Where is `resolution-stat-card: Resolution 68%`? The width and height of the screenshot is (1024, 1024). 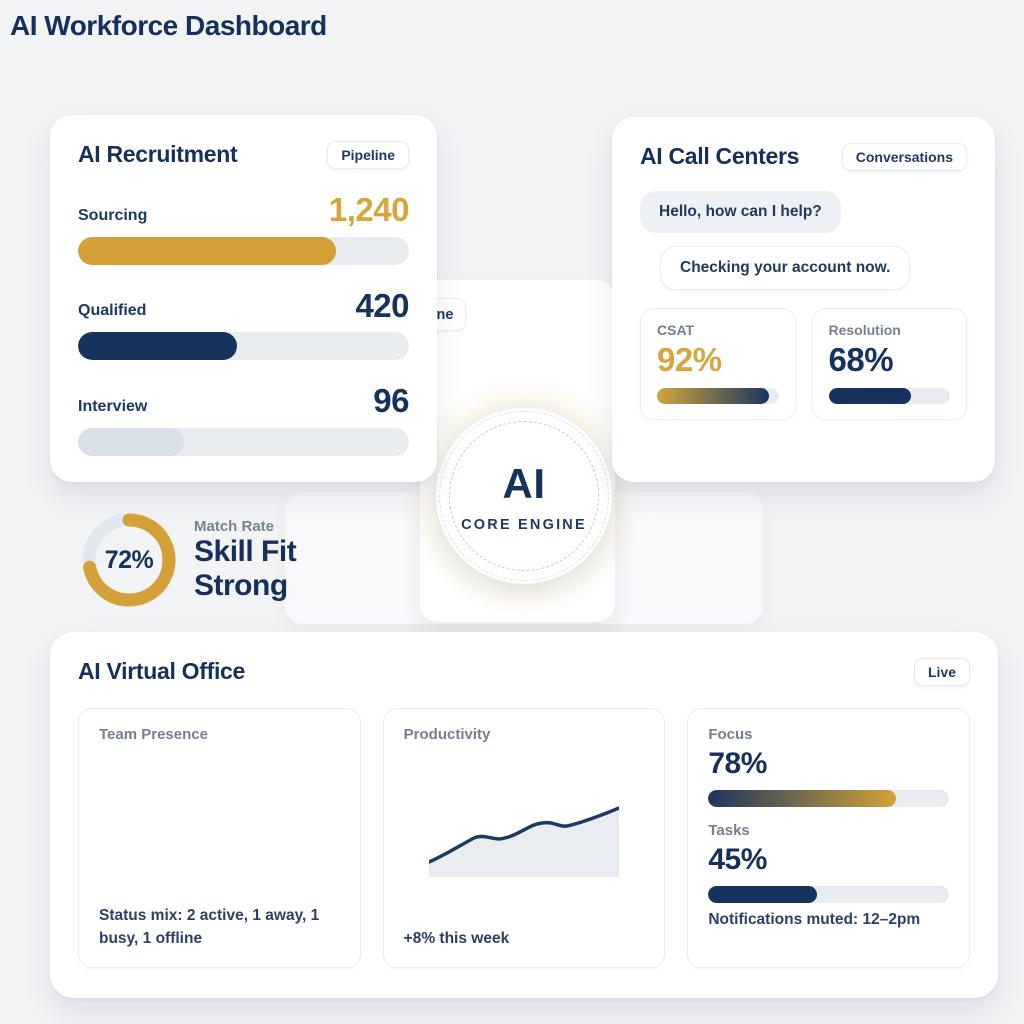
resolution-stat-card: Resolution 68% is located at coordinates (889, 364).